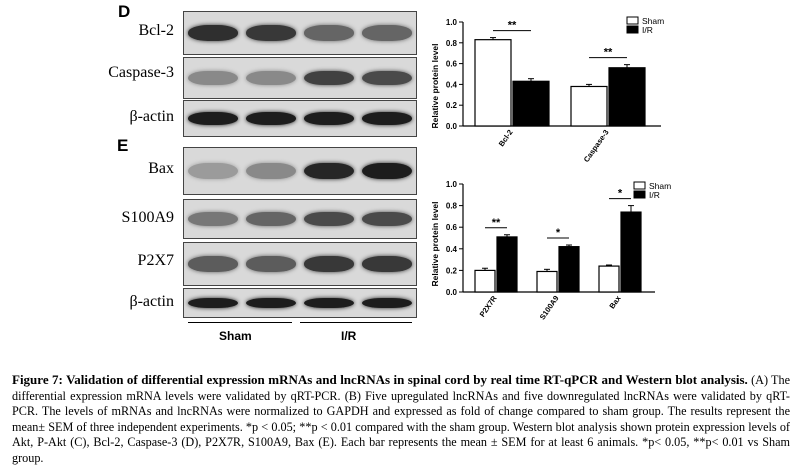  What do you see at coordinates (151, 116) in the screenshot?
I see `blot-label-beta-actin-d: β-actin` at bounding box center [151, 116].